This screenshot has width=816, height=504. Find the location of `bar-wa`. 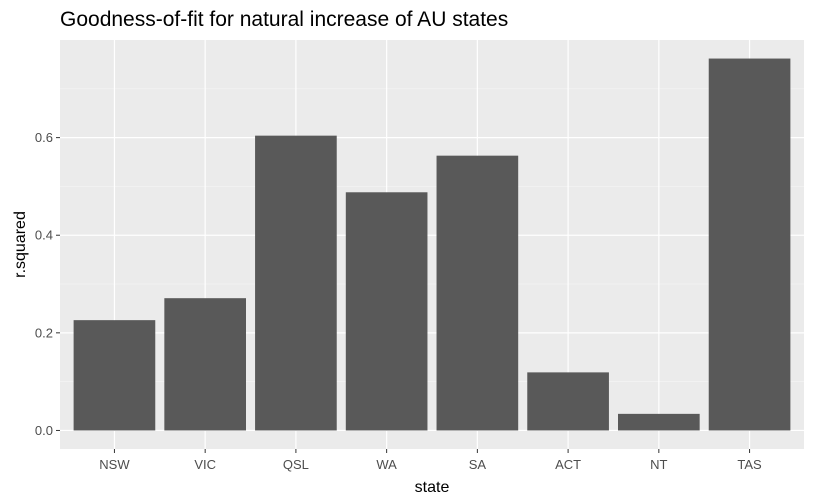

bar-wa is located at coordinates (386, 311).